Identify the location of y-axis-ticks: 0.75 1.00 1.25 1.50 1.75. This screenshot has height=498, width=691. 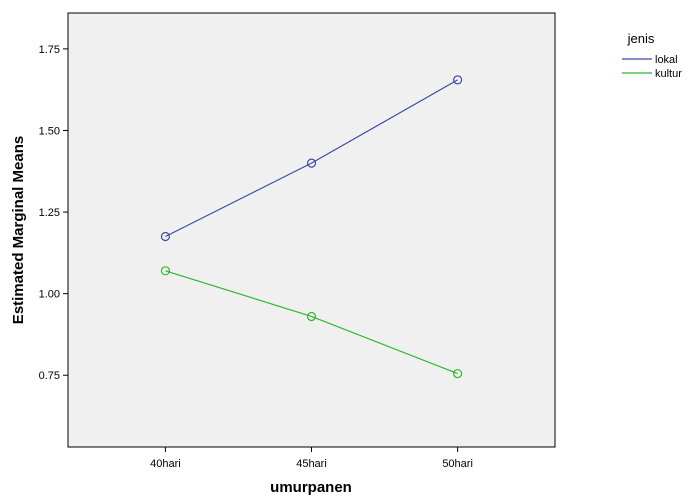
(53, 213).